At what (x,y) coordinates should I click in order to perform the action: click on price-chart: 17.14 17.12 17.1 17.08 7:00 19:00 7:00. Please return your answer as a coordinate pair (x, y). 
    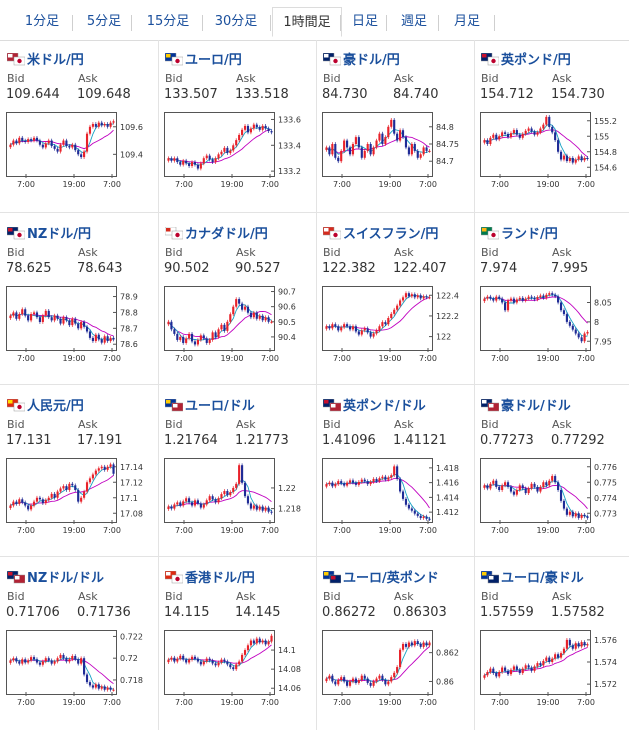
    Looking at the image, I should click on (80, 499).